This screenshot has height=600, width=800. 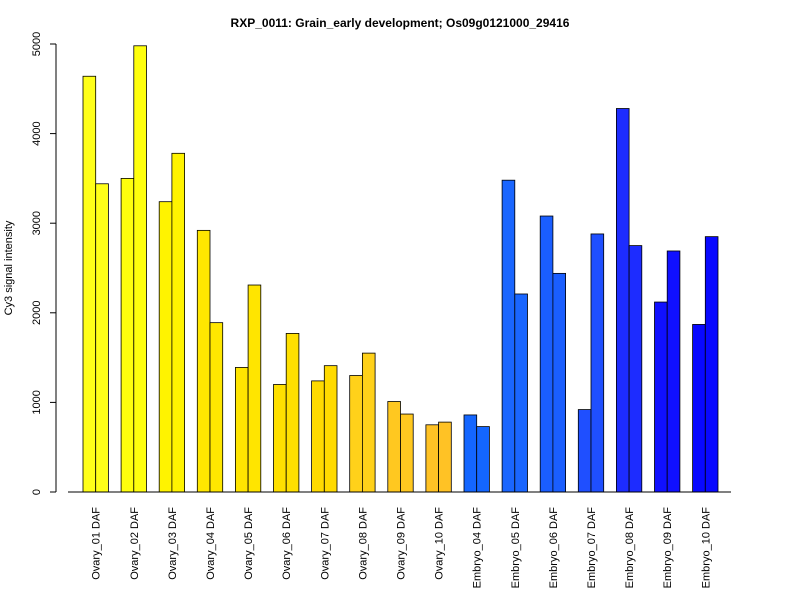 What do you see at coordinates (478, 548) in the screenshot?
I see `x-category-label: Embryo_04 DAF` at bounding box center [478, 548].